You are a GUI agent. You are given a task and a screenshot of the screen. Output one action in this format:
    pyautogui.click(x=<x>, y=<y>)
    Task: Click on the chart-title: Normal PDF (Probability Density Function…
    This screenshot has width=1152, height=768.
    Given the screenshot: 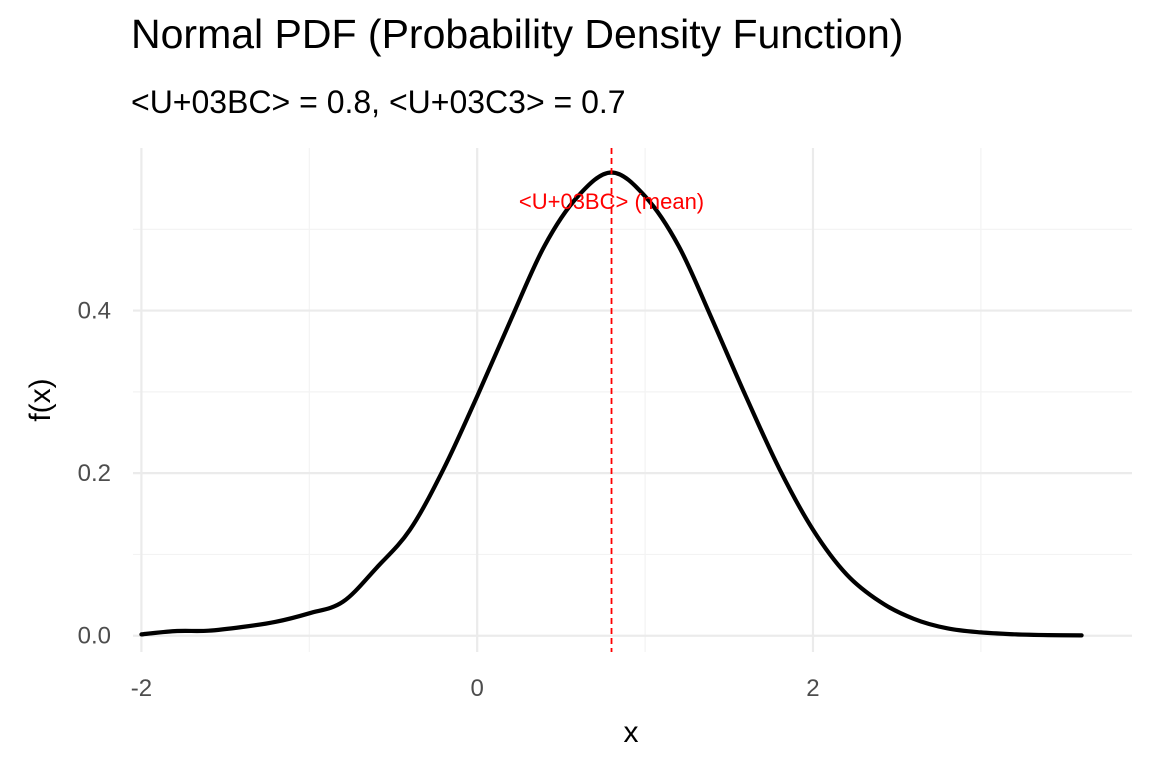 What is the action you would take?
    pyautogui.click(x=517, y=34)
    